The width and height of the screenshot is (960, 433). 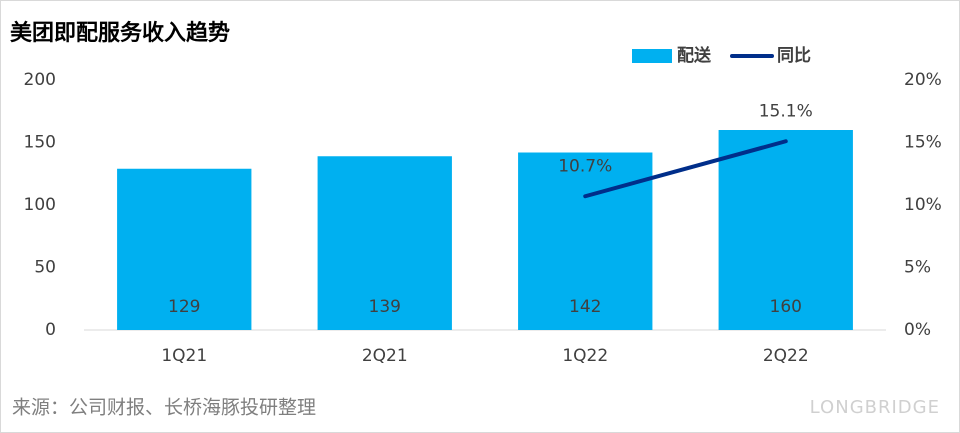 I want to click on chart-title: 美团即配服务收入趋势, so click(x=120, y=33).